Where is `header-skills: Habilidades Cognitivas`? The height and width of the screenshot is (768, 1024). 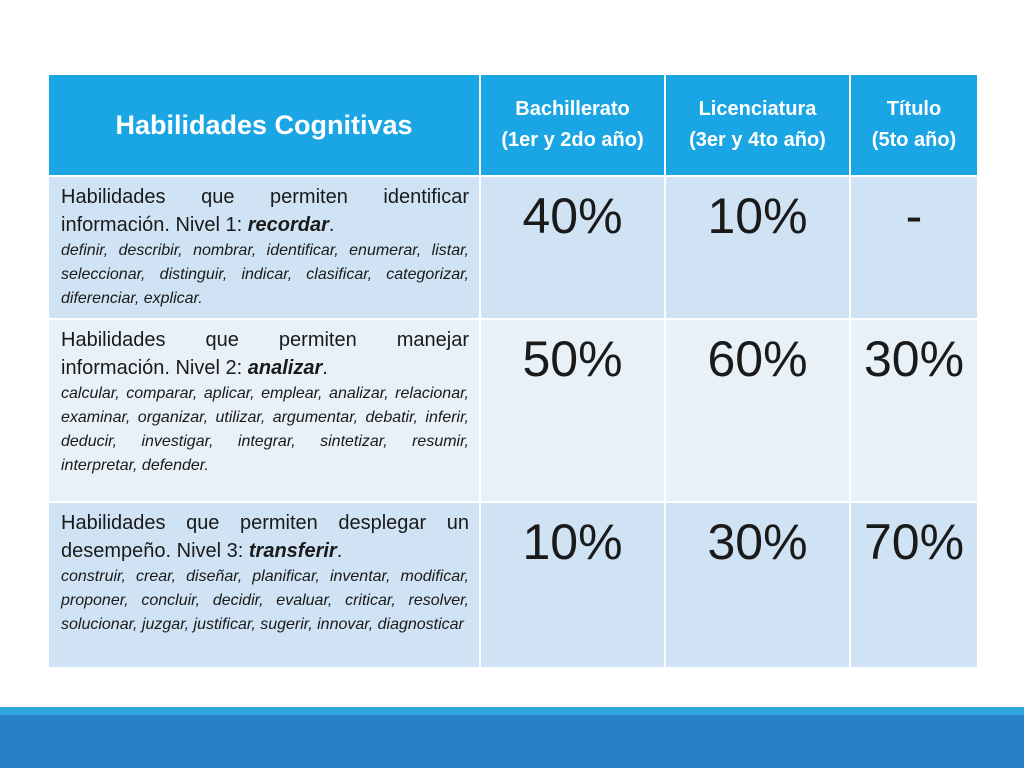
header-skills: Habilidades Cognitivas is located at coordinates (264, 125).